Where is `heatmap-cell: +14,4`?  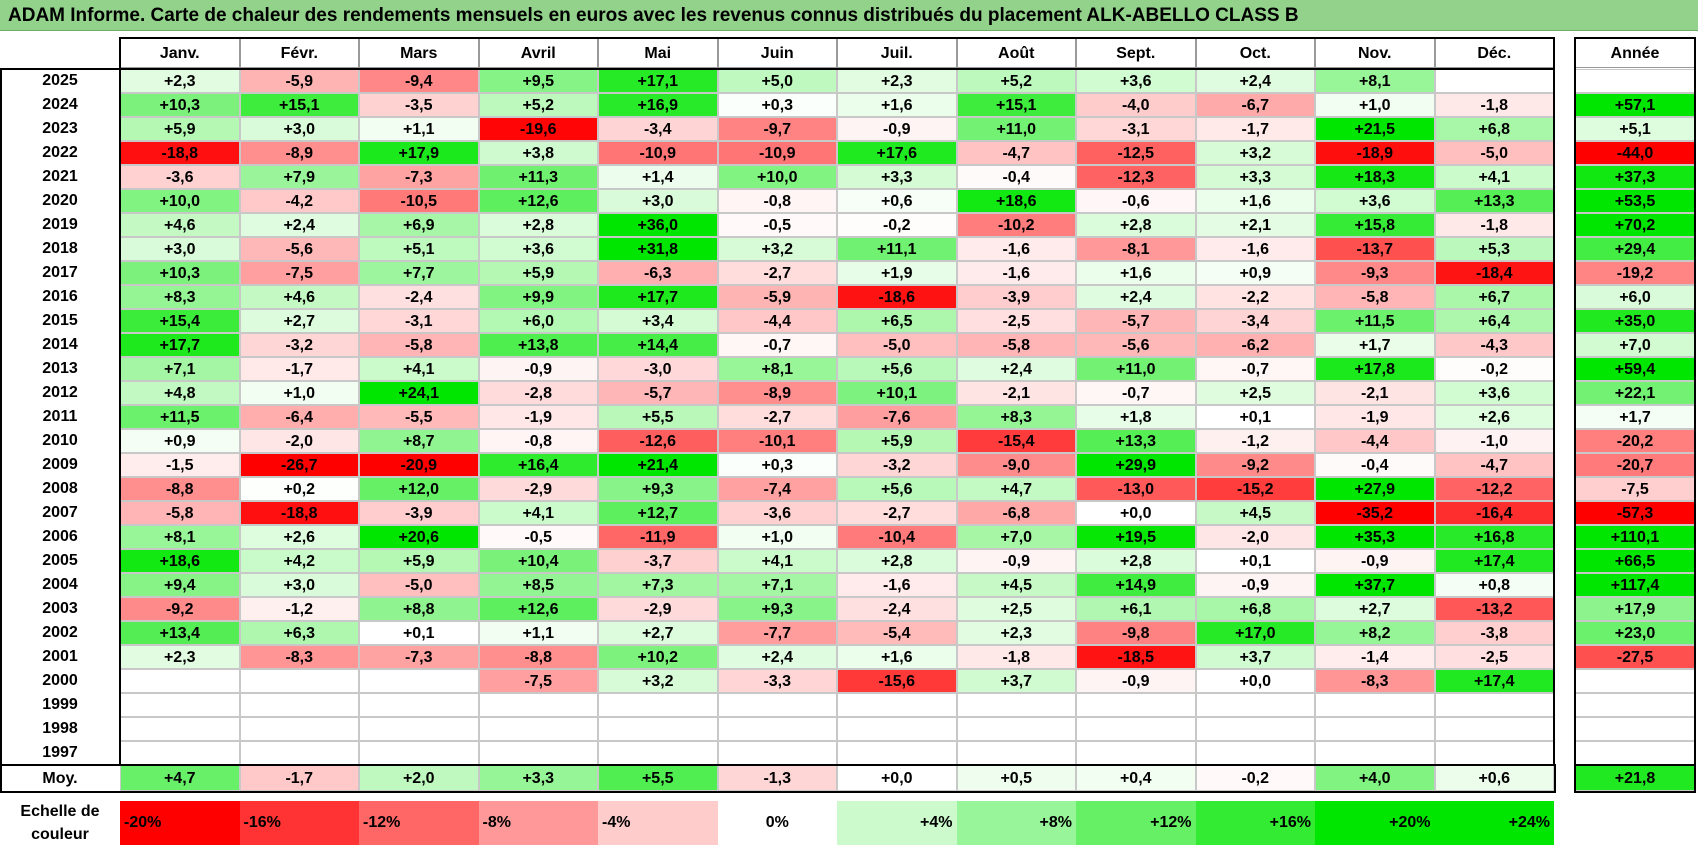 heatmap-cell: +14,4 is located at coordinates (658, 345).